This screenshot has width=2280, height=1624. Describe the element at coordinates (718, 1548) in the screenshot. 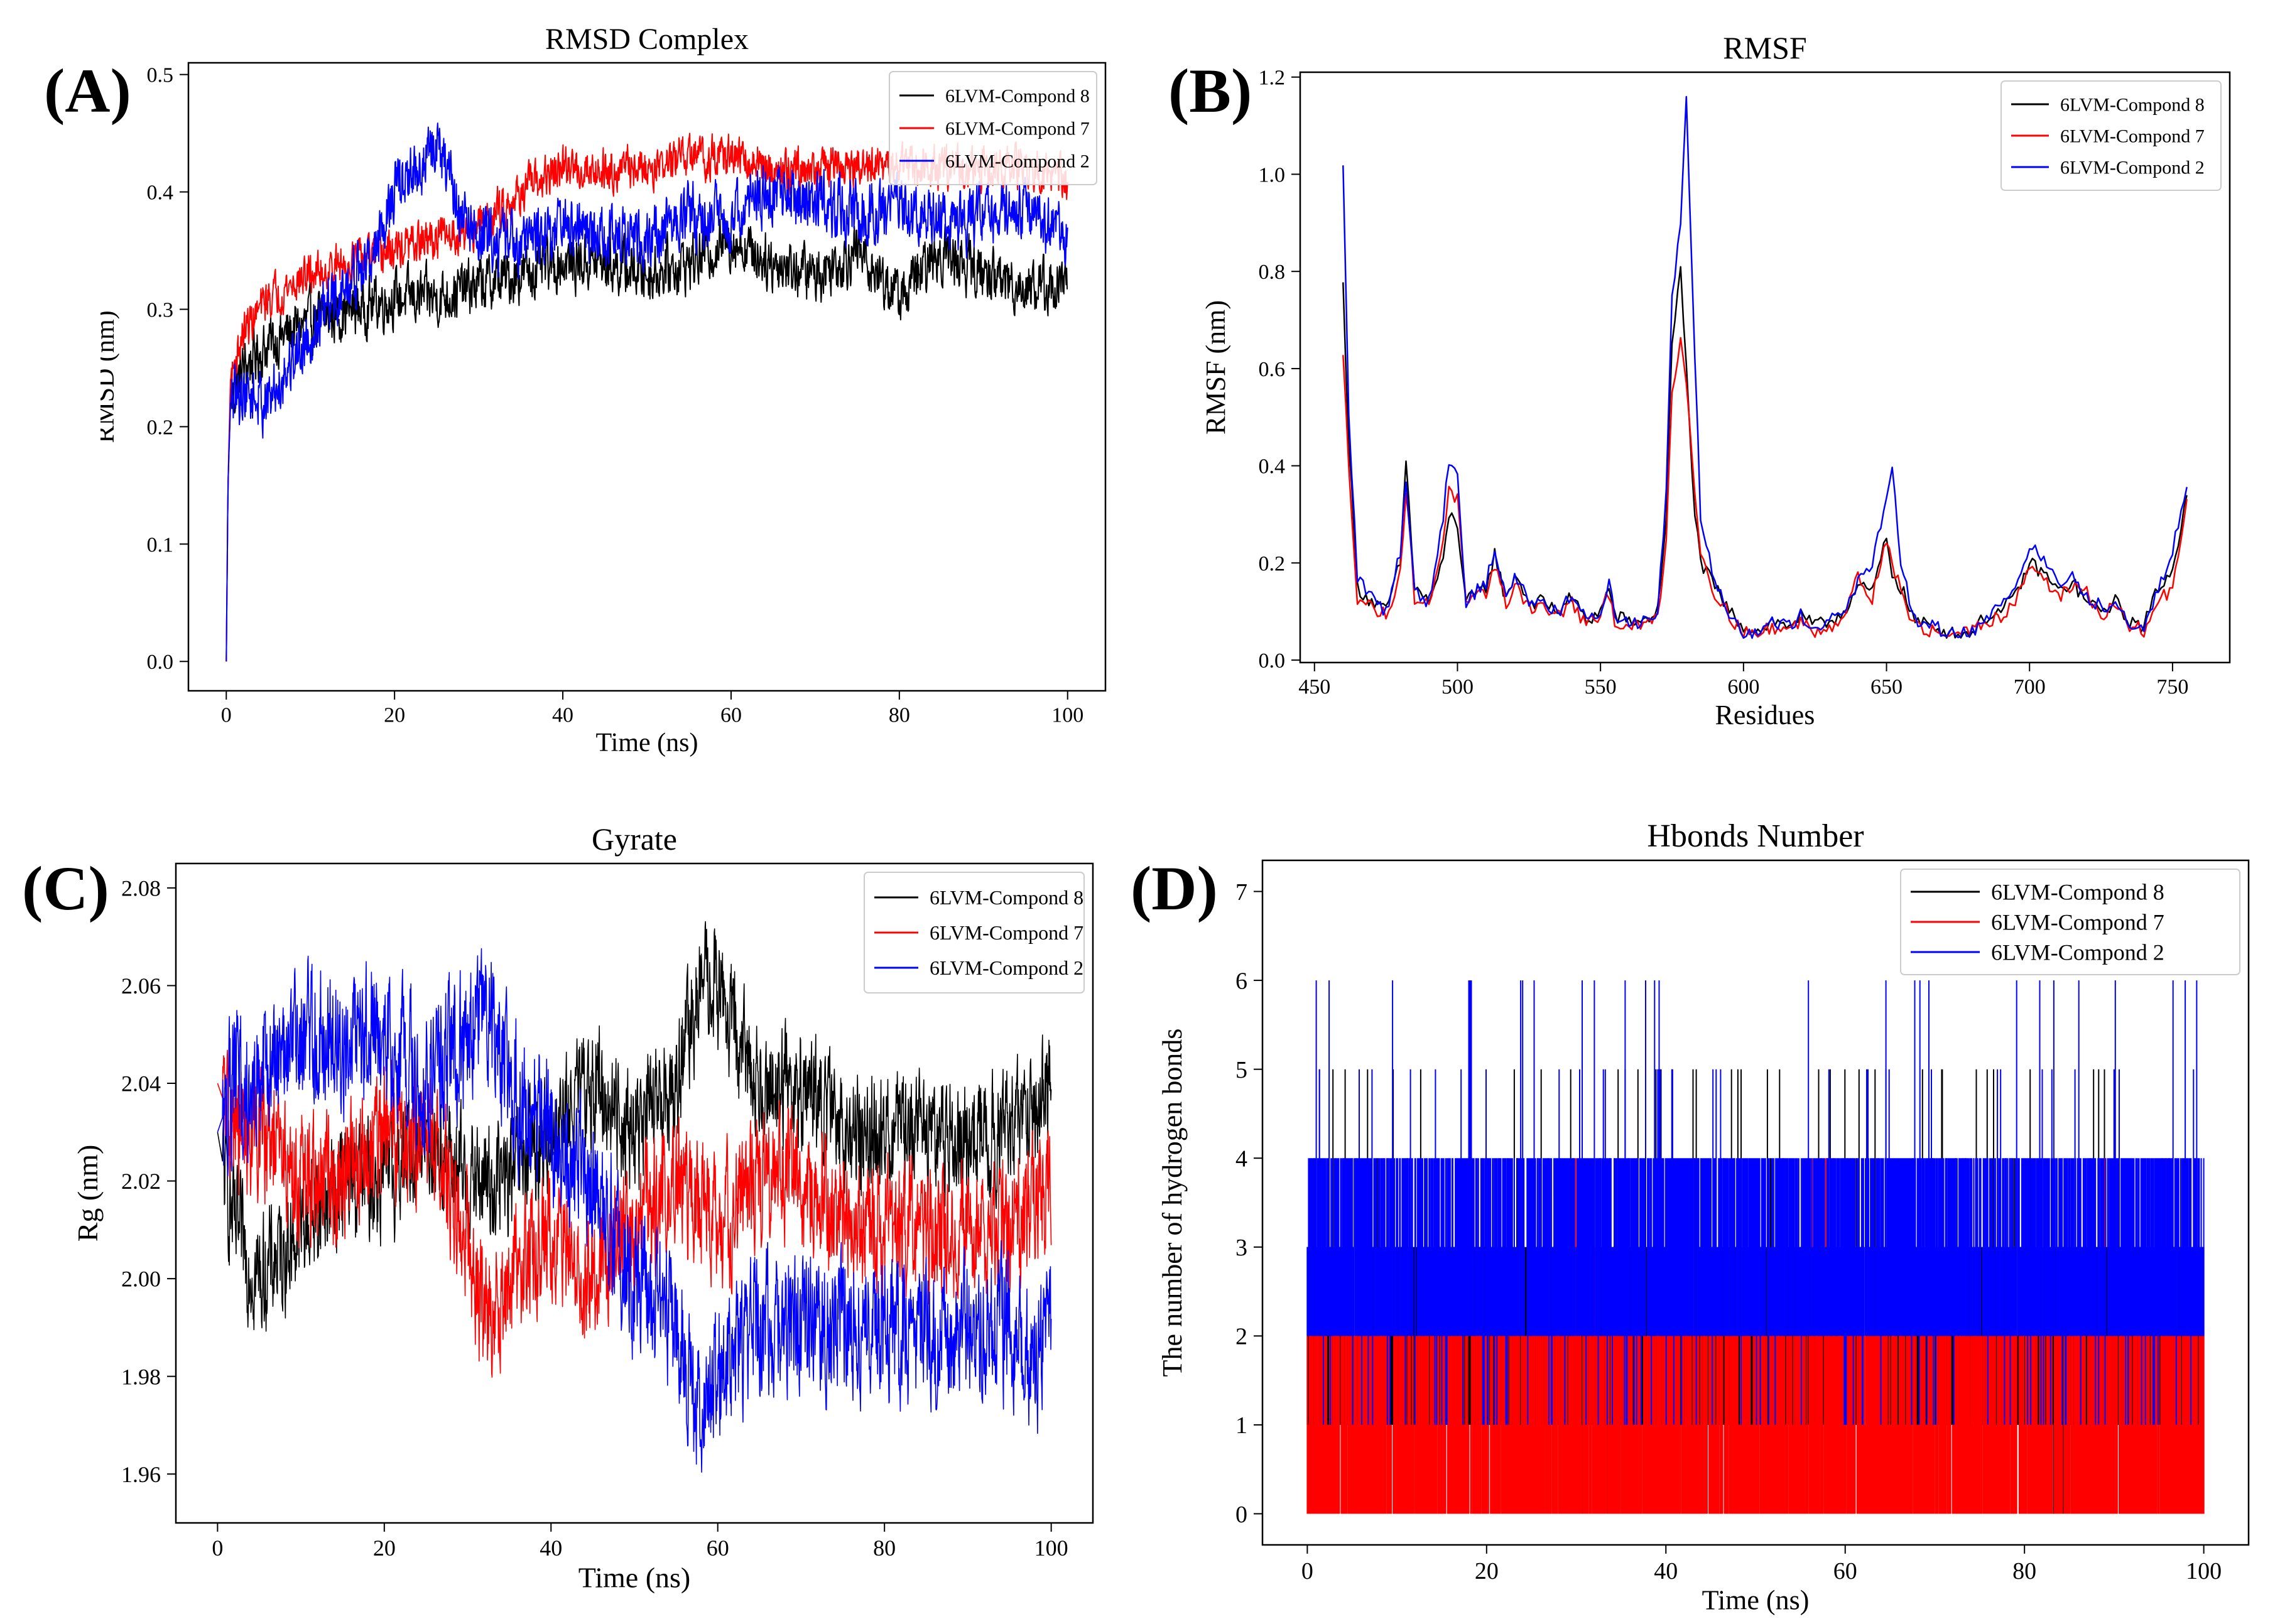

I see `x-tick-label-c: 60` at that location.